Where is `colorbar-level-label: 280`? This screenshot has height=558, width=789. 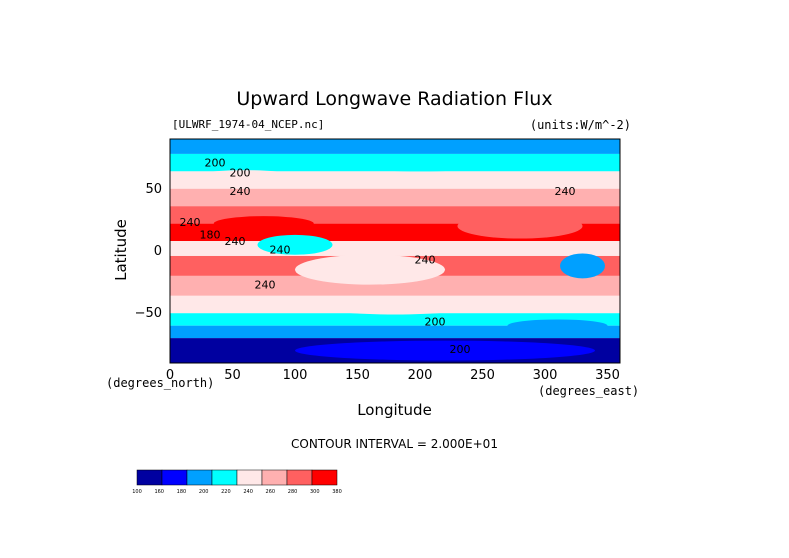 colorbar-level-label: 280 is located at coordinates (293, 492).